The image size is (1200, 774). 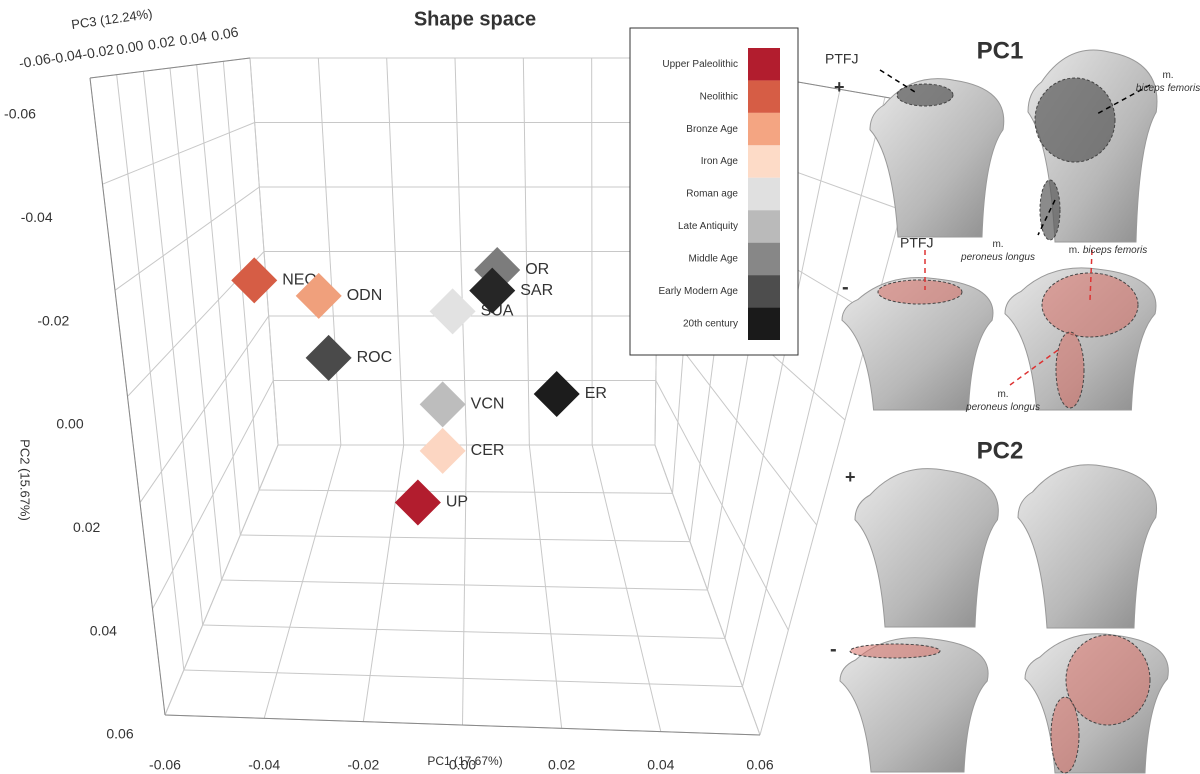 What do you see at coordinates (719, 96) in the screenshot?
I see `legend-label: Neolithic` at bounding box center [719, 96].